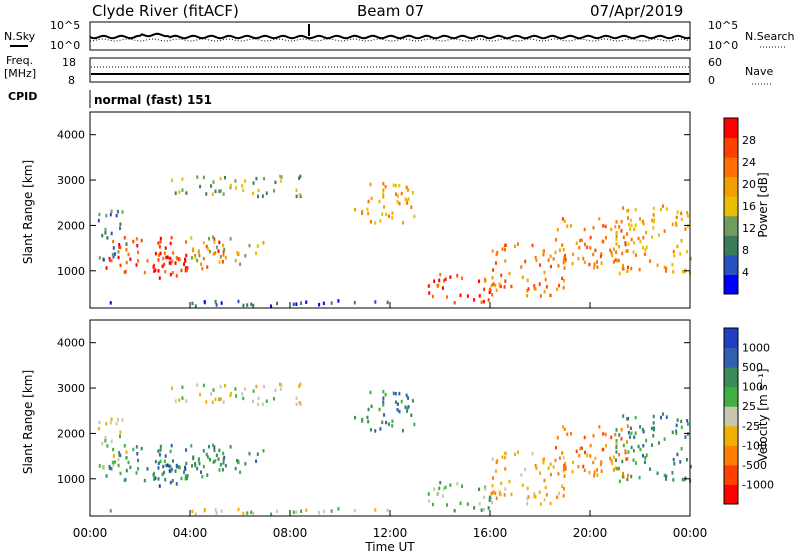  What do you see at coordinates (749, 184) in the screenshot?
I see `colorbar-tick-label: 20` at bounding box center [749, 184].